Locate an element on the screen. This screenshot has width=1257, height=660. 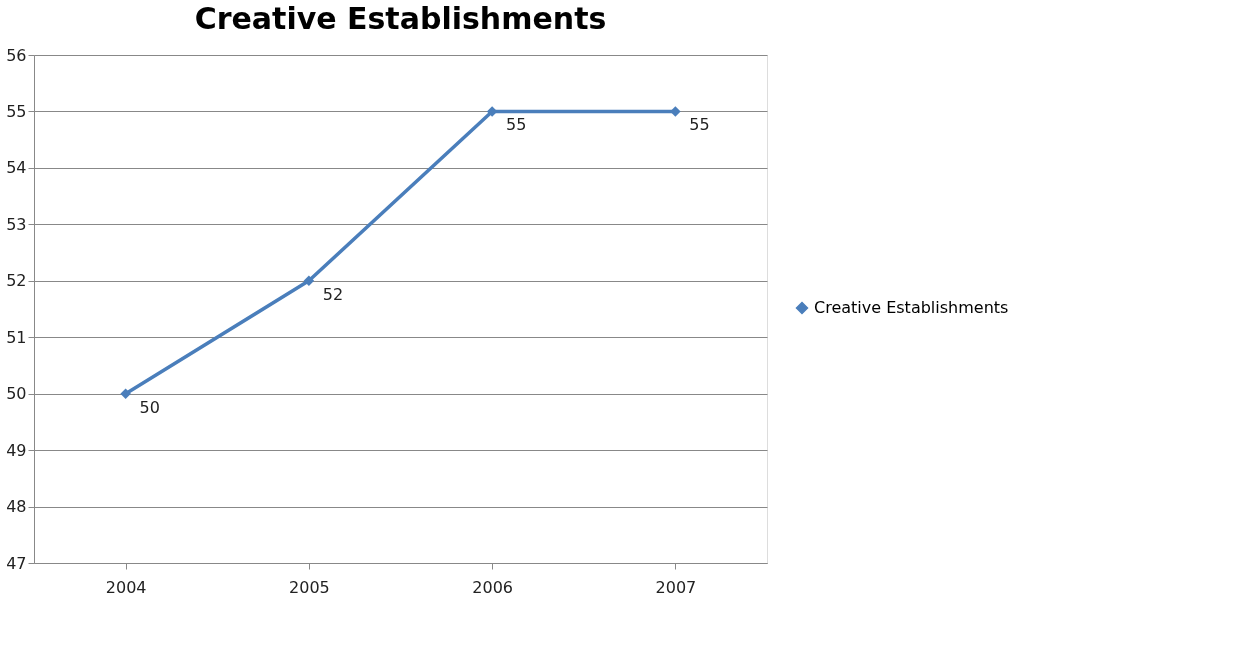
y-tick-label: 49 is located at coordinates (16, 450).